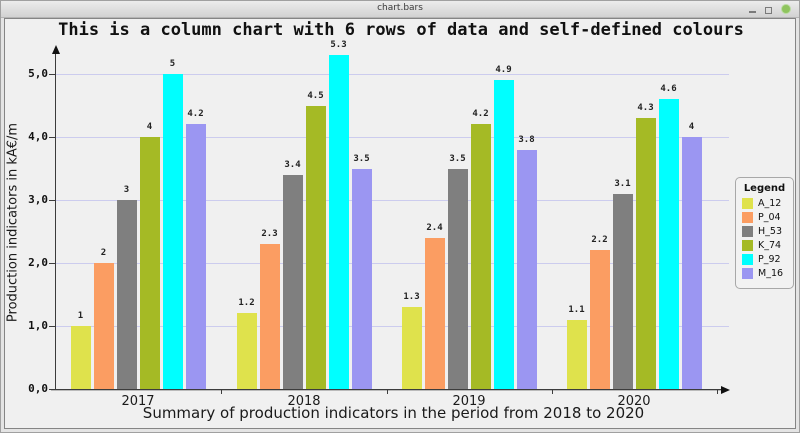  Describe the element at coordinates (269, 234) in the screenshot. I see `bar-value-label: 2.3` at that location.